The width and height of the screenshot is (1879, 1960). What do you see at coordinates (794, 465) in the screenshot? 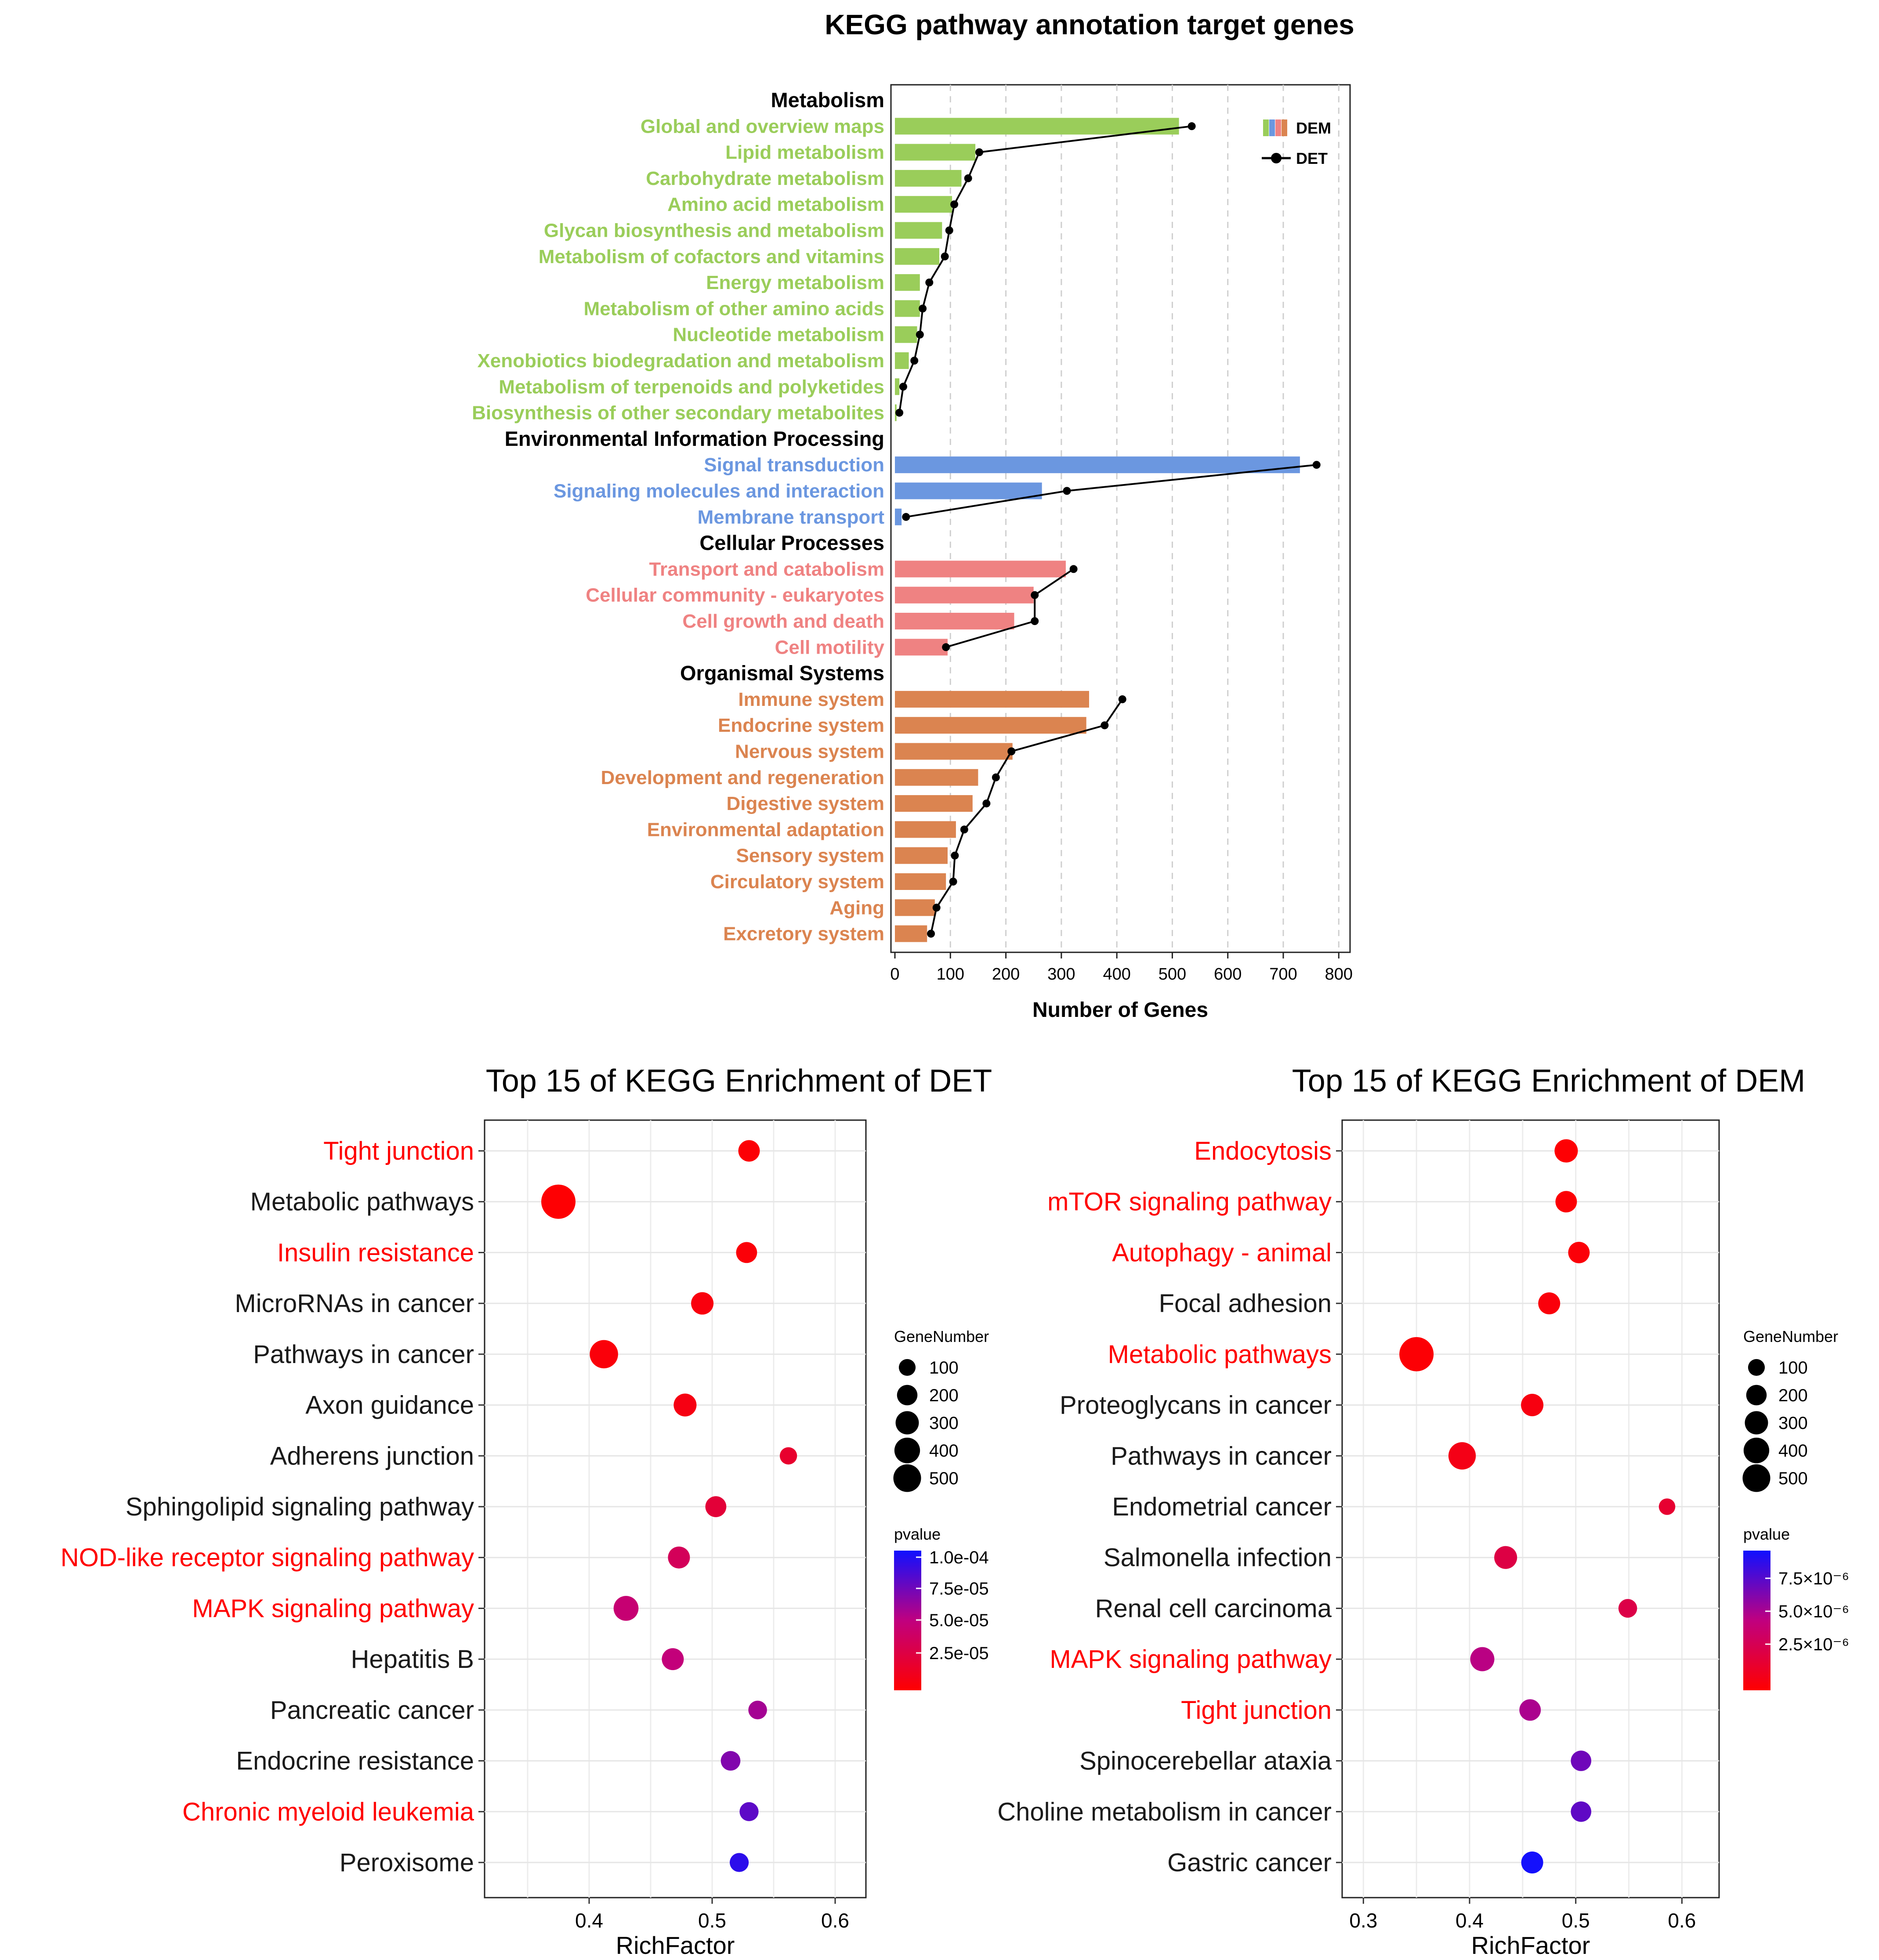
I see `bar-category-label: Signal transduction` at bounding box center [794, 465].